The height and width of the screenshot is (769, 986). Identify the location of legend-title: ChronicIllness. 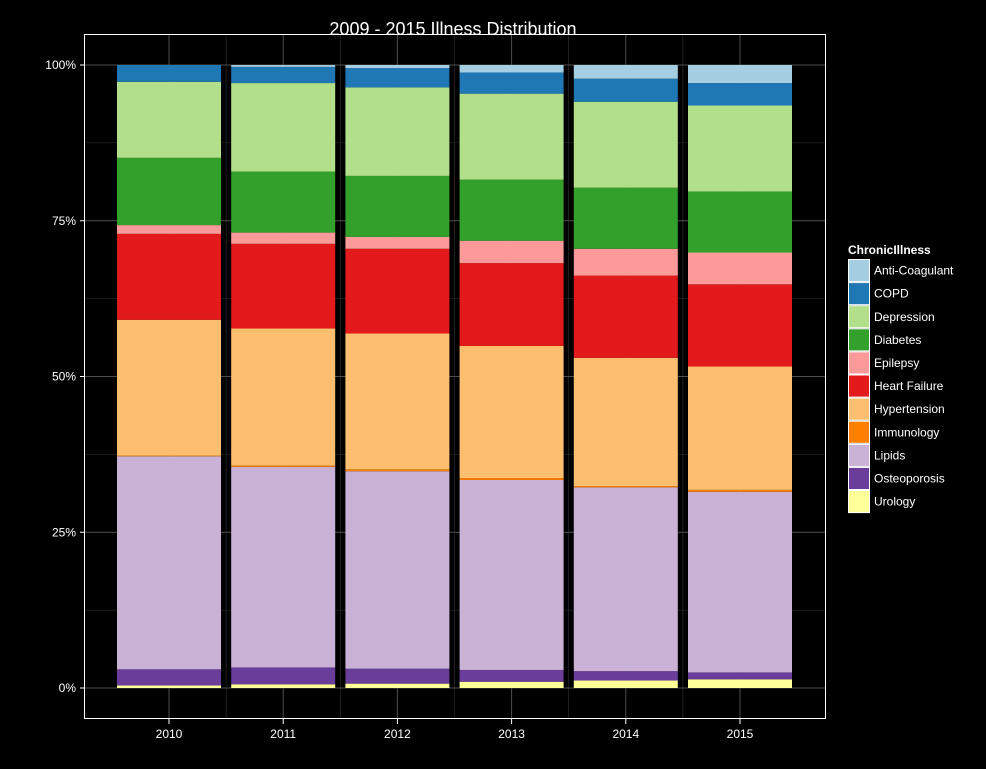
(889, 250).